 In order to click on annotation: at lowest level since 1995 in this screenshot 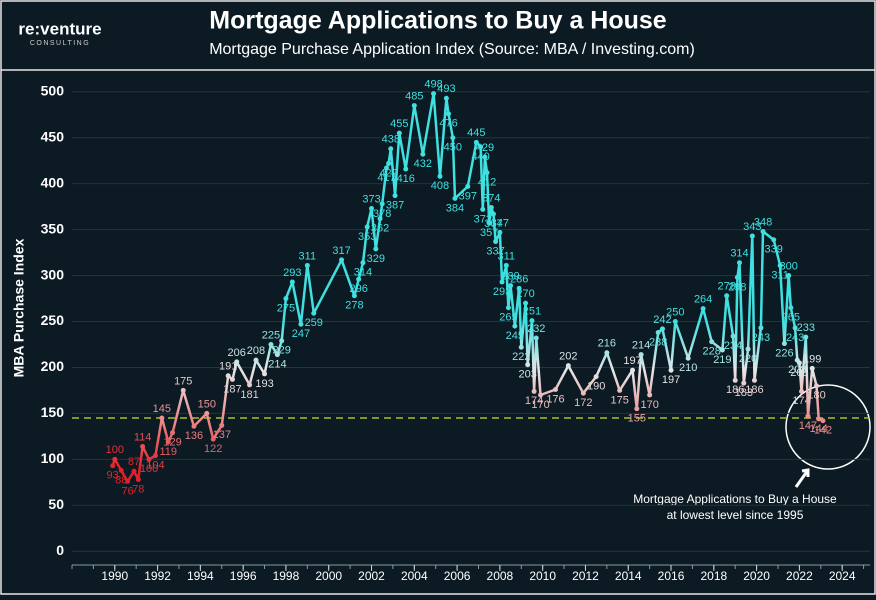, I will do `click(735, 515)`.